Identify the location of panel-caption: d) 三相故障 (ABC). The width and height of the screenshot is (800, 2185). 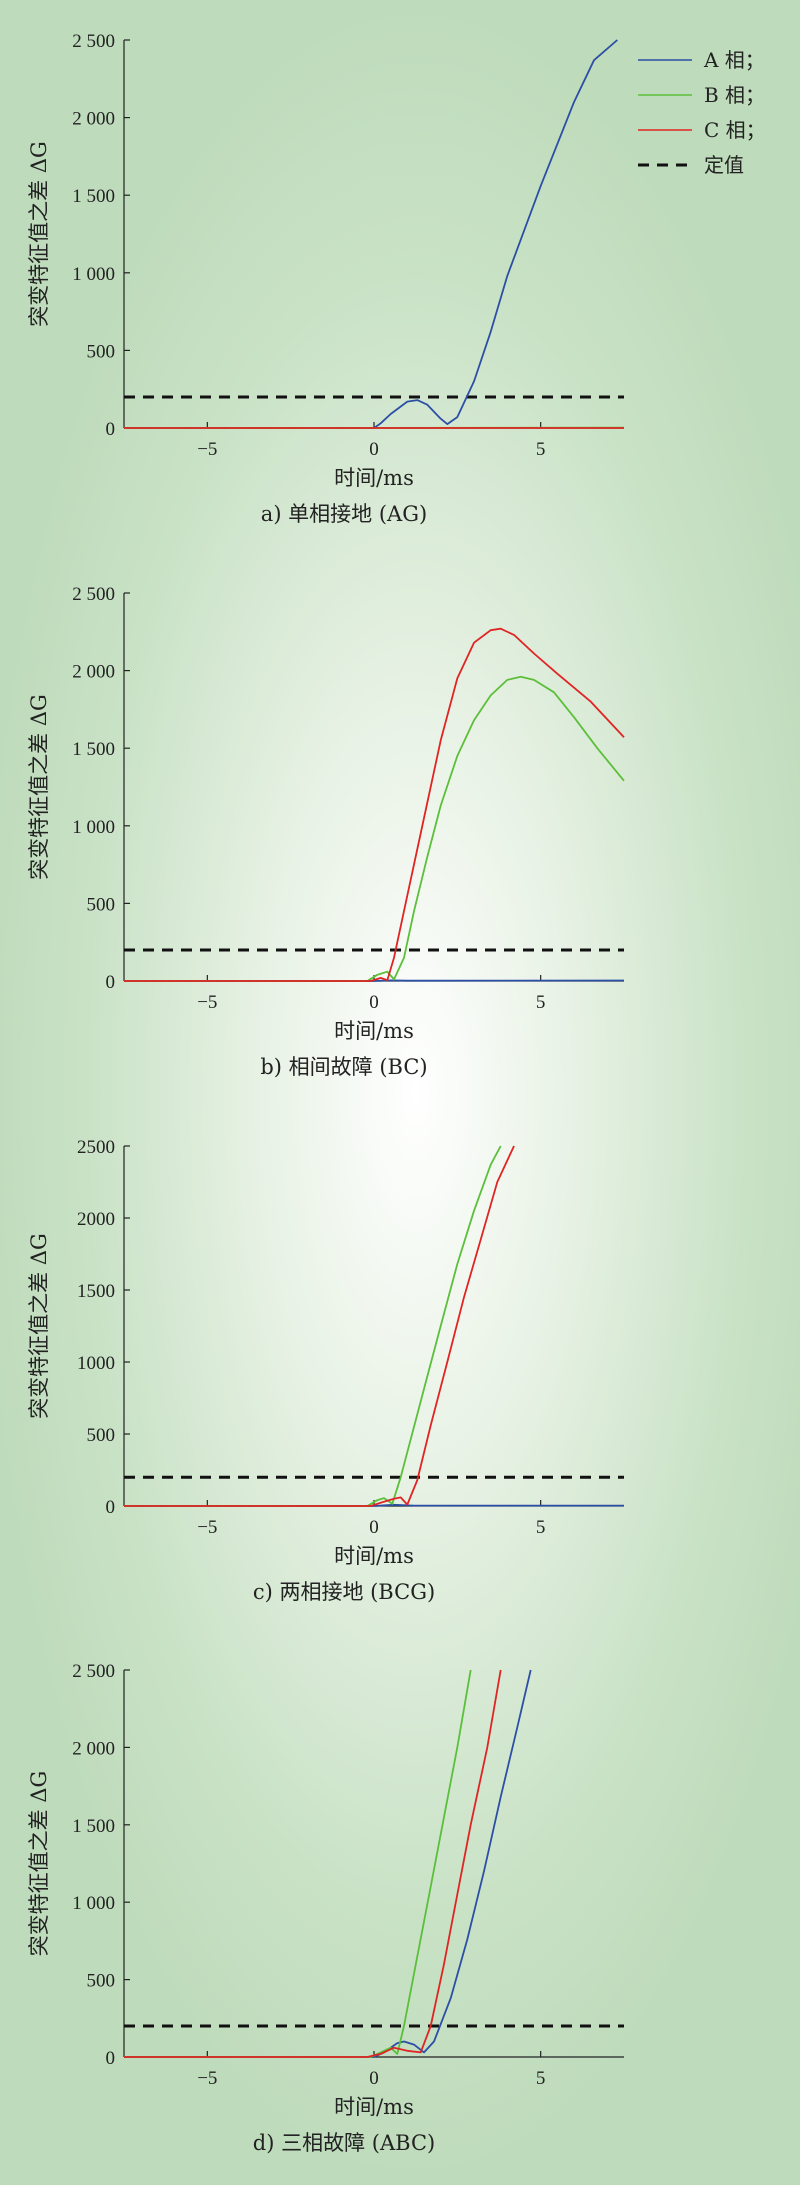
(344, 2143).